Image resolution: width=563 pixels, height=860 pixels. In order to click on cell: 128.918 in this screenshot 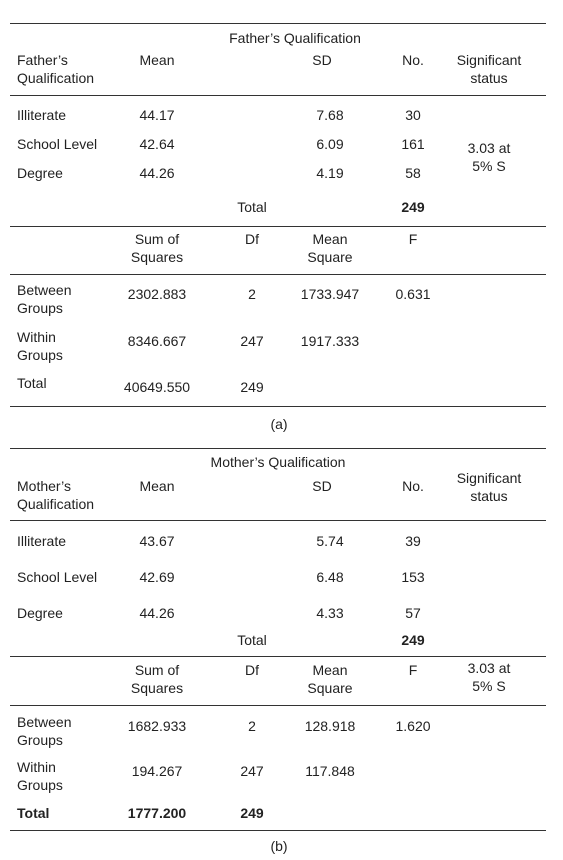, I will do `click(330, 726)`.